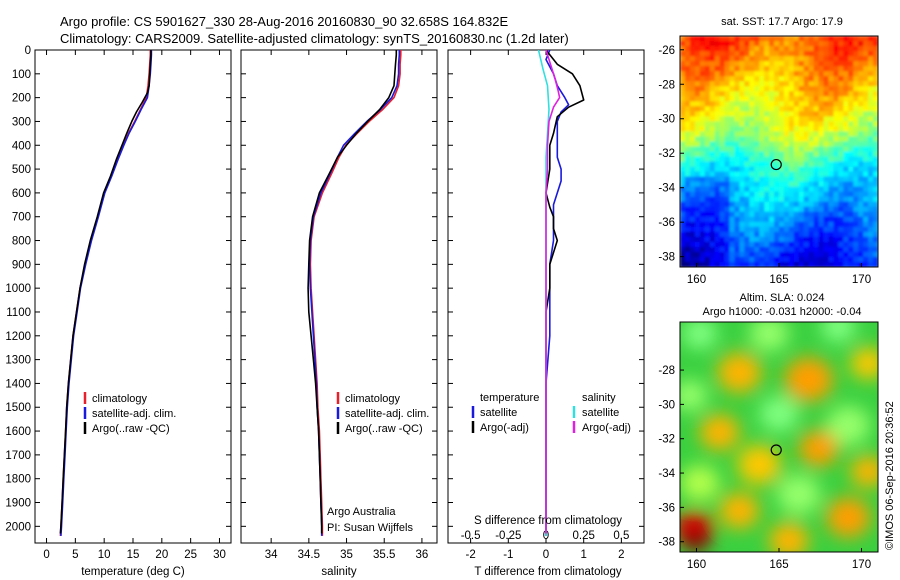 The image size is (900, 580). I want to click on map-y-tick-label: -28, so click(666, 85).